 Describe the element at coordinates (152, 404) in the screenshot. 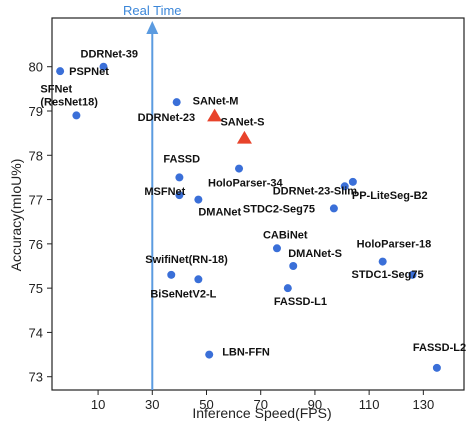

I see `x-tick-label: 30` at that location.